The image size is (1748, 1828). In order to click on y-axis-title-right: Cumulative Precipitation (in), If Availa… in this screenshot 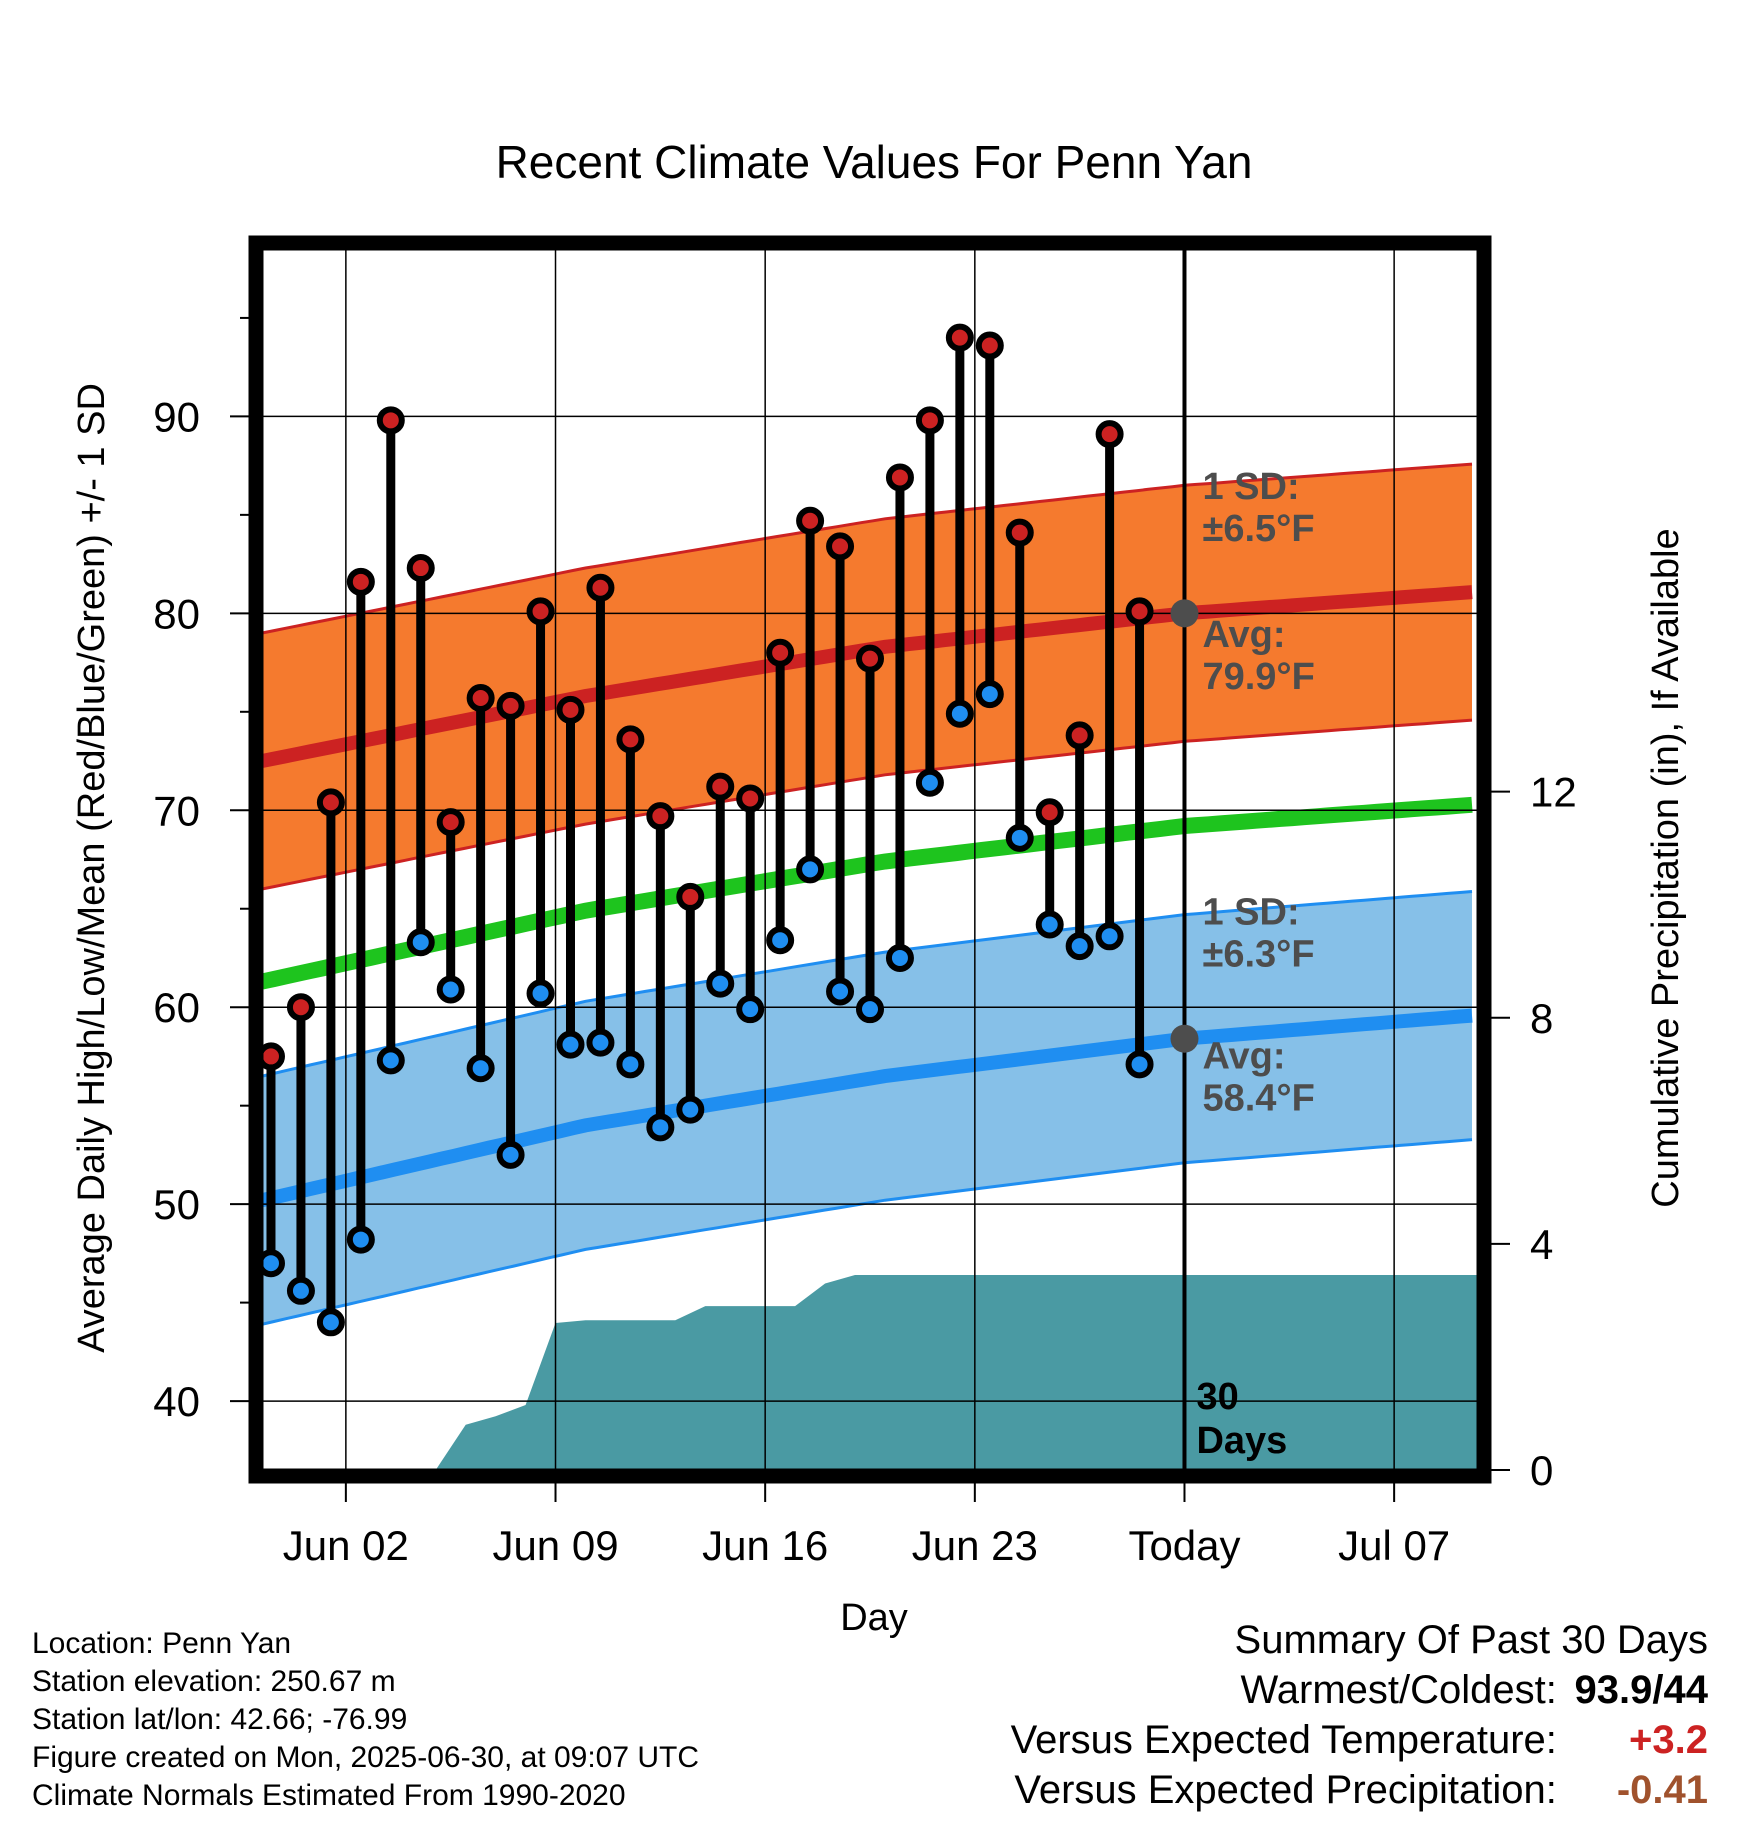, I will do `click(1666, 867)`.